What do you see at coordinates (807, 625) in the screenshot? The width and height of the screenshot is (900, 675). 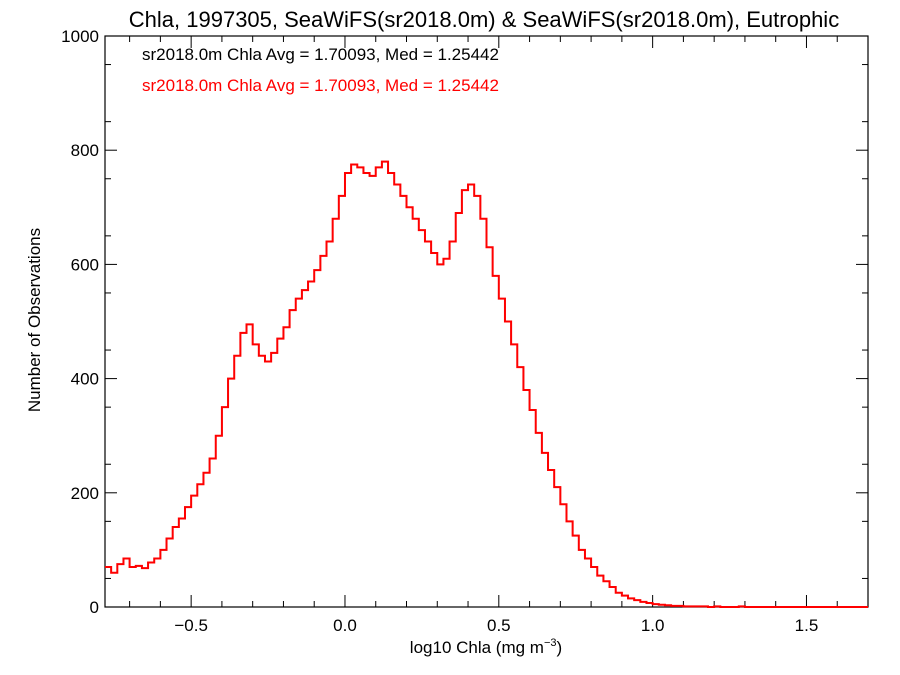 I see `x-tick-label: 1.5` at bounding box center [807, 625].